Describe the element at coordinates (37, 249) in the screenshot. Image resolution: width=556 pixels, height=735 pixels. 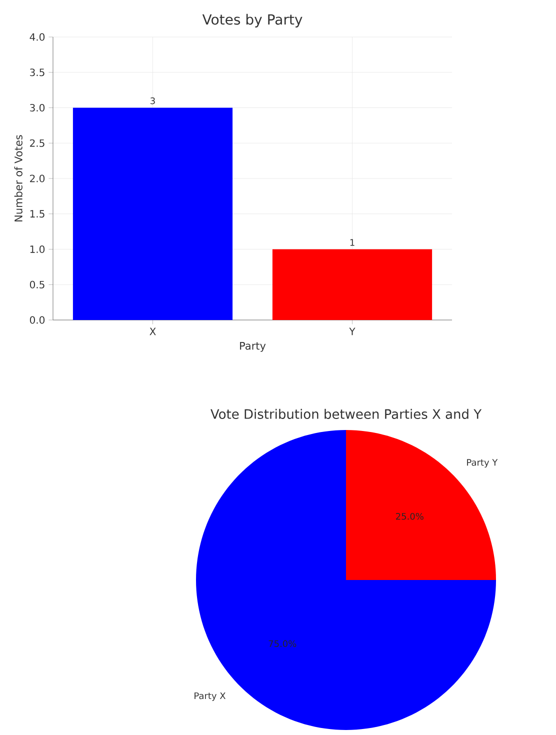
I see `y-tick-label: 1.0` at that location.